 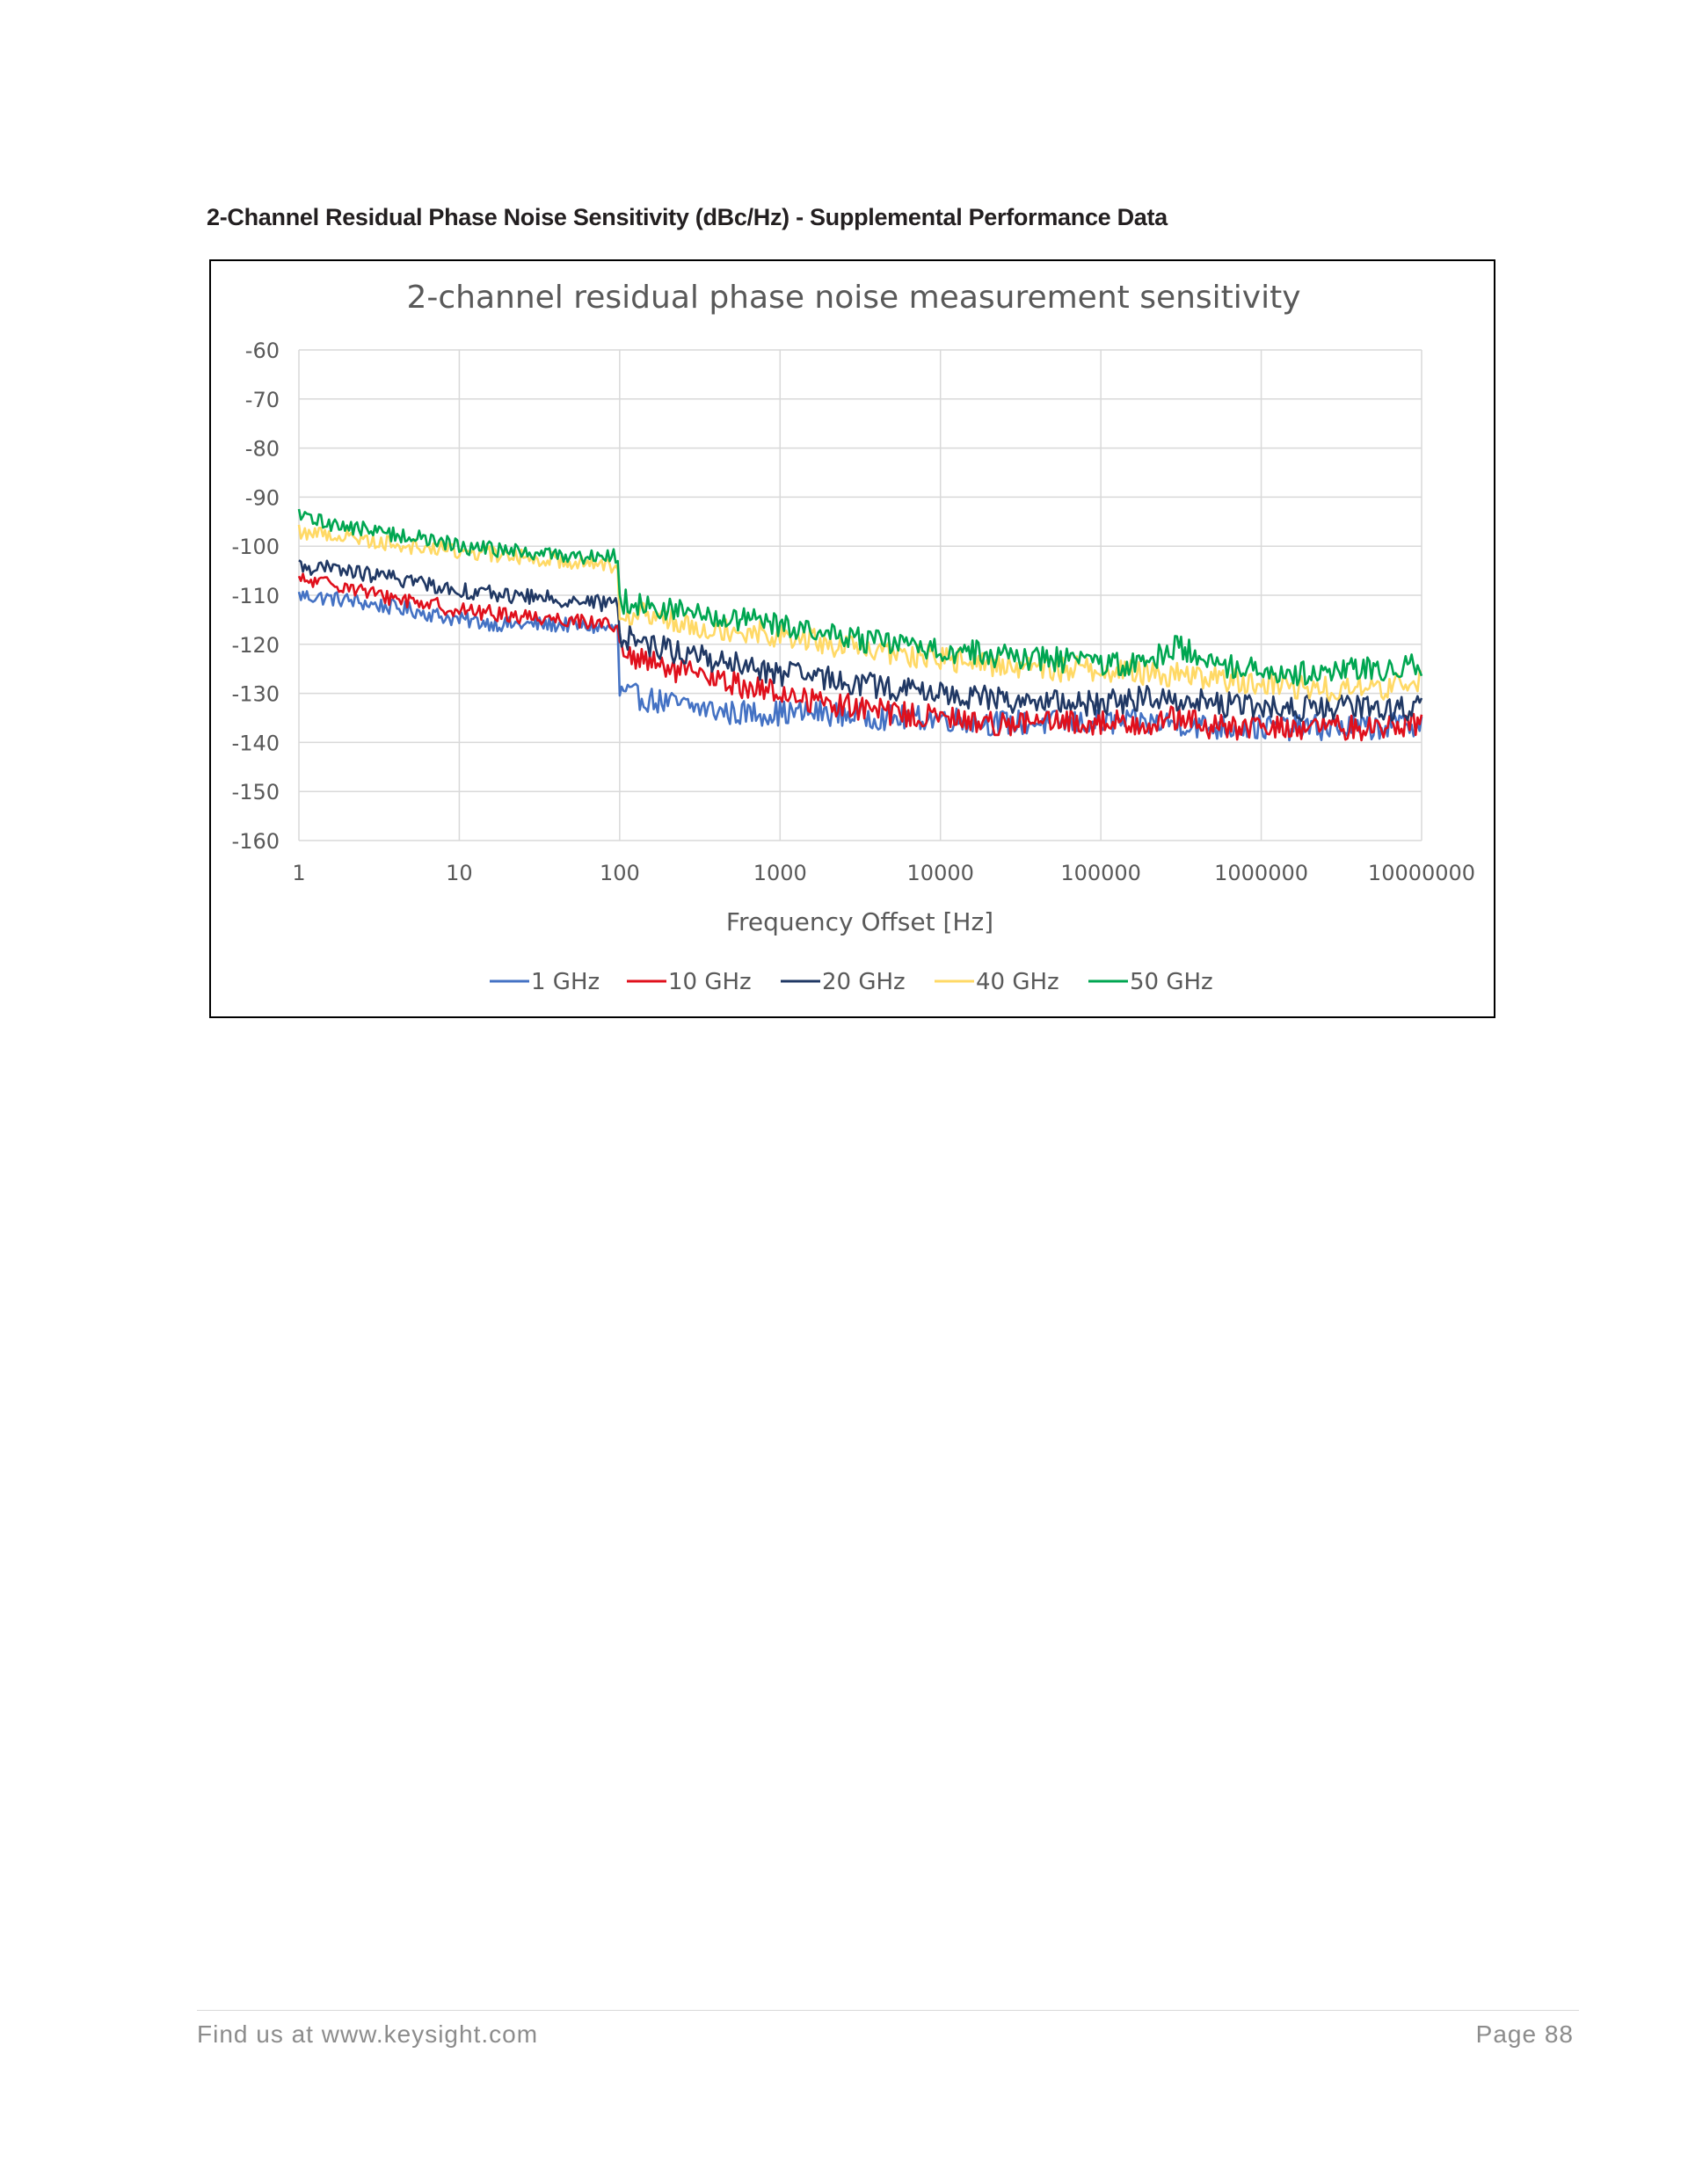 What do you see at coordinates (888, 2010) in the screenshot?
I see `footer-divider` at bounding box center [888, 2010].